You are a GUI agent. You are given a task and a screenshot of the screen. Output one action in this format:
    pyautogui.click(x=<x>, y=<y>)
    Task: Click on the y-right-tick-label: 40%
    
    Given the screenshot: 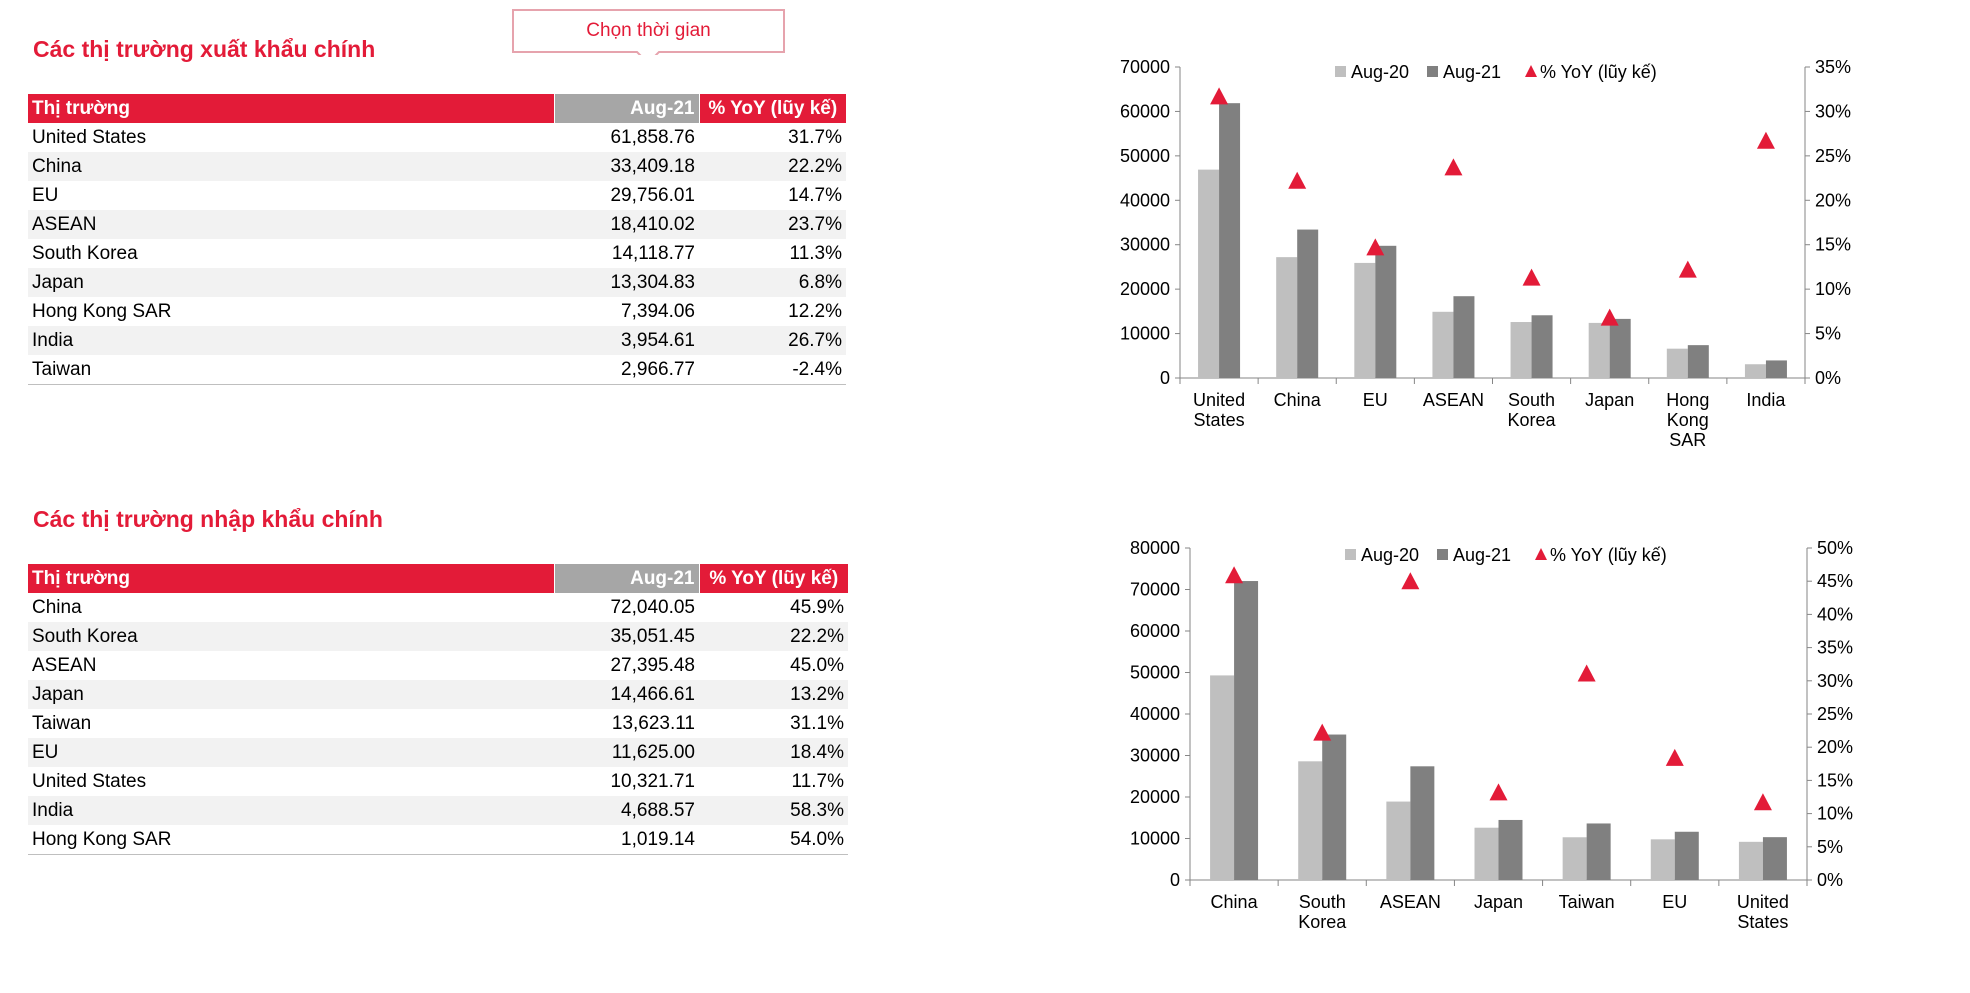 What is the action you would take?
    pyautogui.click(x=1835, y=614)
    